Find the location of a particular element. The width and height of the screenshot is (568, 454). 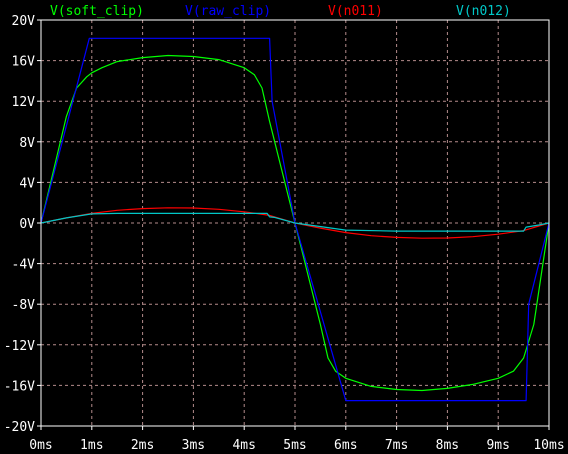

legend-entry: V(soft_clip) is located at coordinates (97, 11).